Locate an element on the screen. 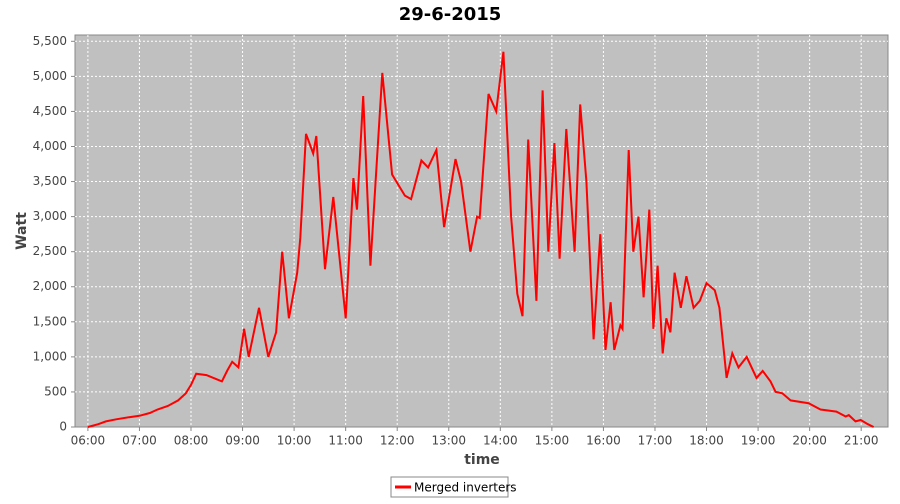 This screenshot has height=504, width=900. y-tick-label: 3,500 is located at coordinates (50, 181).